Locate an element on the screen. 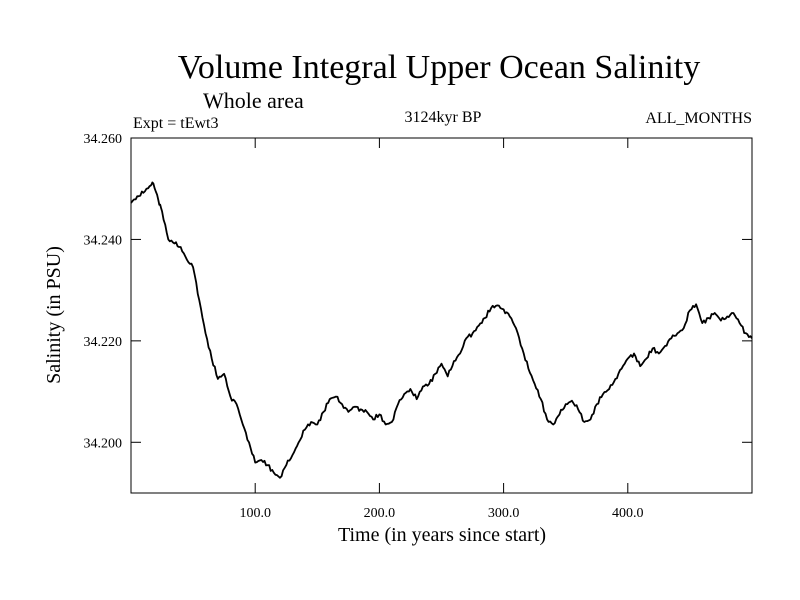 Image resolution: width=800 pixels, height=600 pixels. chart-subtitle: Whole area is located at coordinates (253, 100).